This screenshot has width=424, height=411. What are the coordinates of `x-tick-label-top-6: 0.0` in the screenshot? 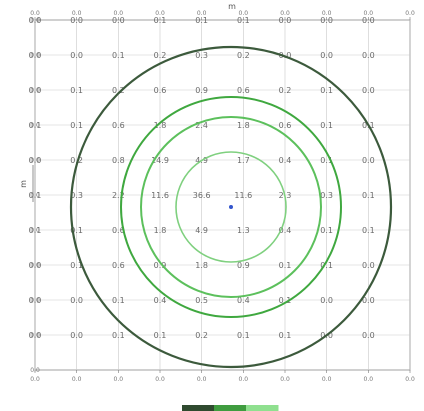 It's located at (285, 13).